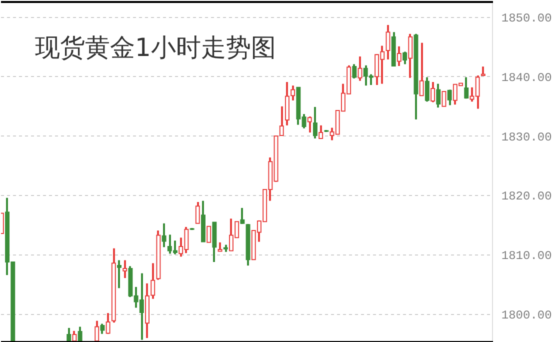  Describe the element at coordinates (526, 256) in the screenshot. I see `y-tick-label: 1810.00` at that location.